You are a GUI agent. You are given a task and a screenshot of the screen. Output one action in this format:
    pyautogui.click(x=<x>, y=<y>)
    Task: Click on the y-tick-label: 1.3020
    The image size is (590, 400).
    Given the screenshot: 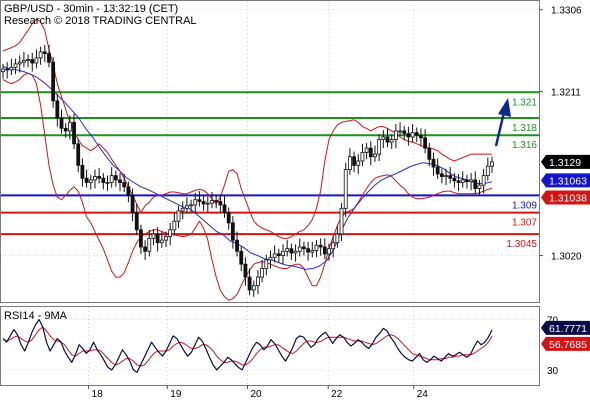 What is the action you would take?
    pyautogui.click(x=566, y=257)
    